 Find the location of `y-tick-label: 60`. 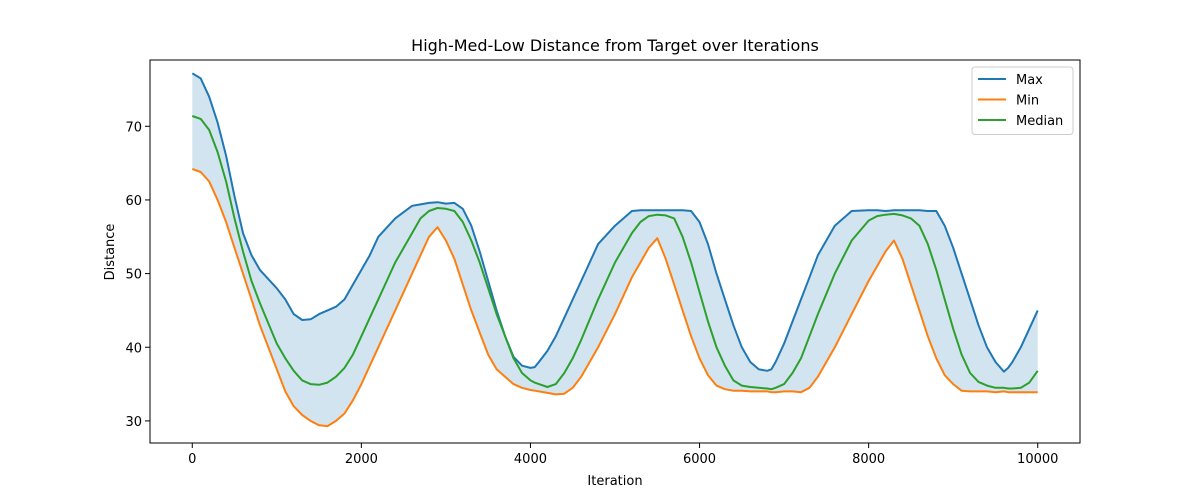

y-tick-label: 60 is located at coordinates (133, 201).